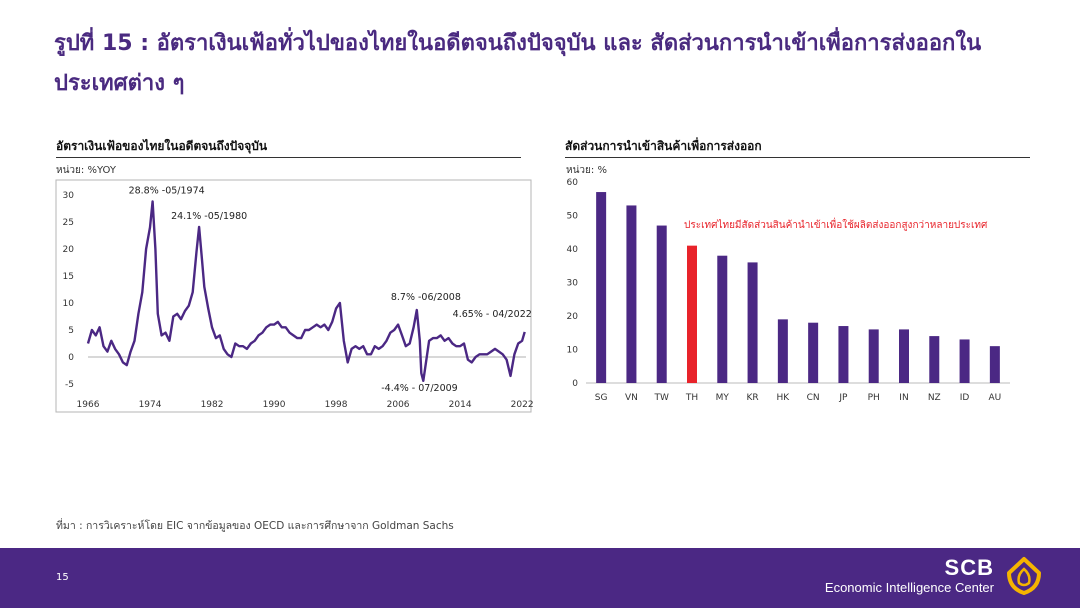  Describe the element at coordinates (573, 250) in the screenshot. I see `y-tick-label: 40` at that location.